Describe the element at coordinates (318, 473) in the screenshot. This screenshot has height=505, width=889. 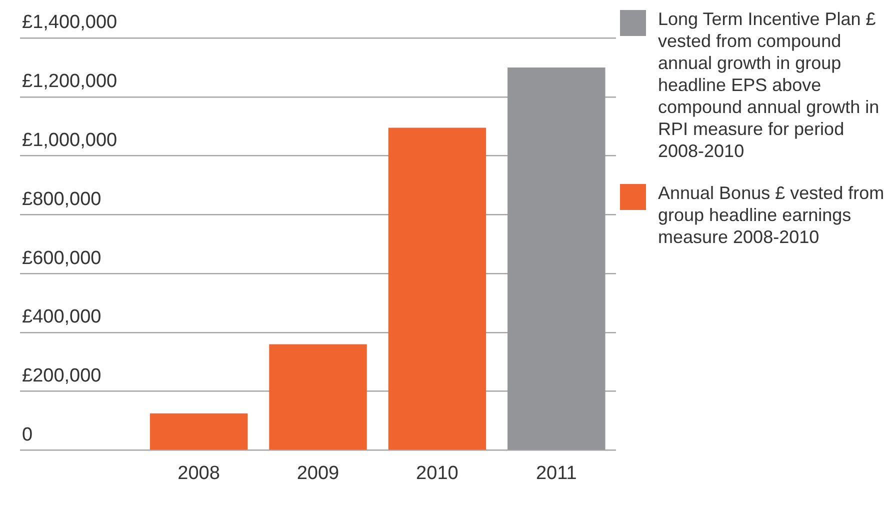
I see `x-tick-label: 2009` at that location.